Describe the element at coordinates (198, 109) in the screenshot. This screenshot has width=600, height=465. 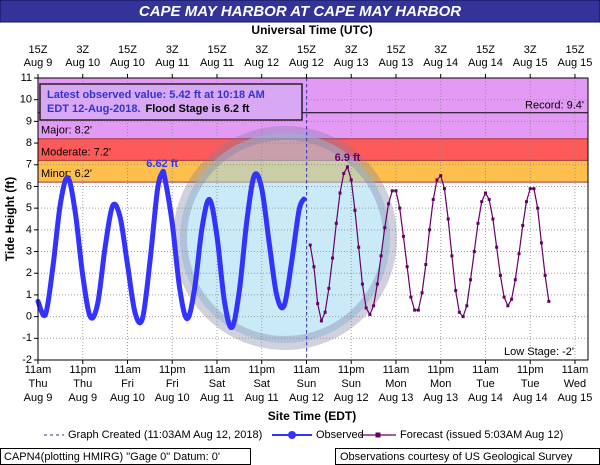
I see `info-text: Flood Stage is 6.2 ft` at that location.